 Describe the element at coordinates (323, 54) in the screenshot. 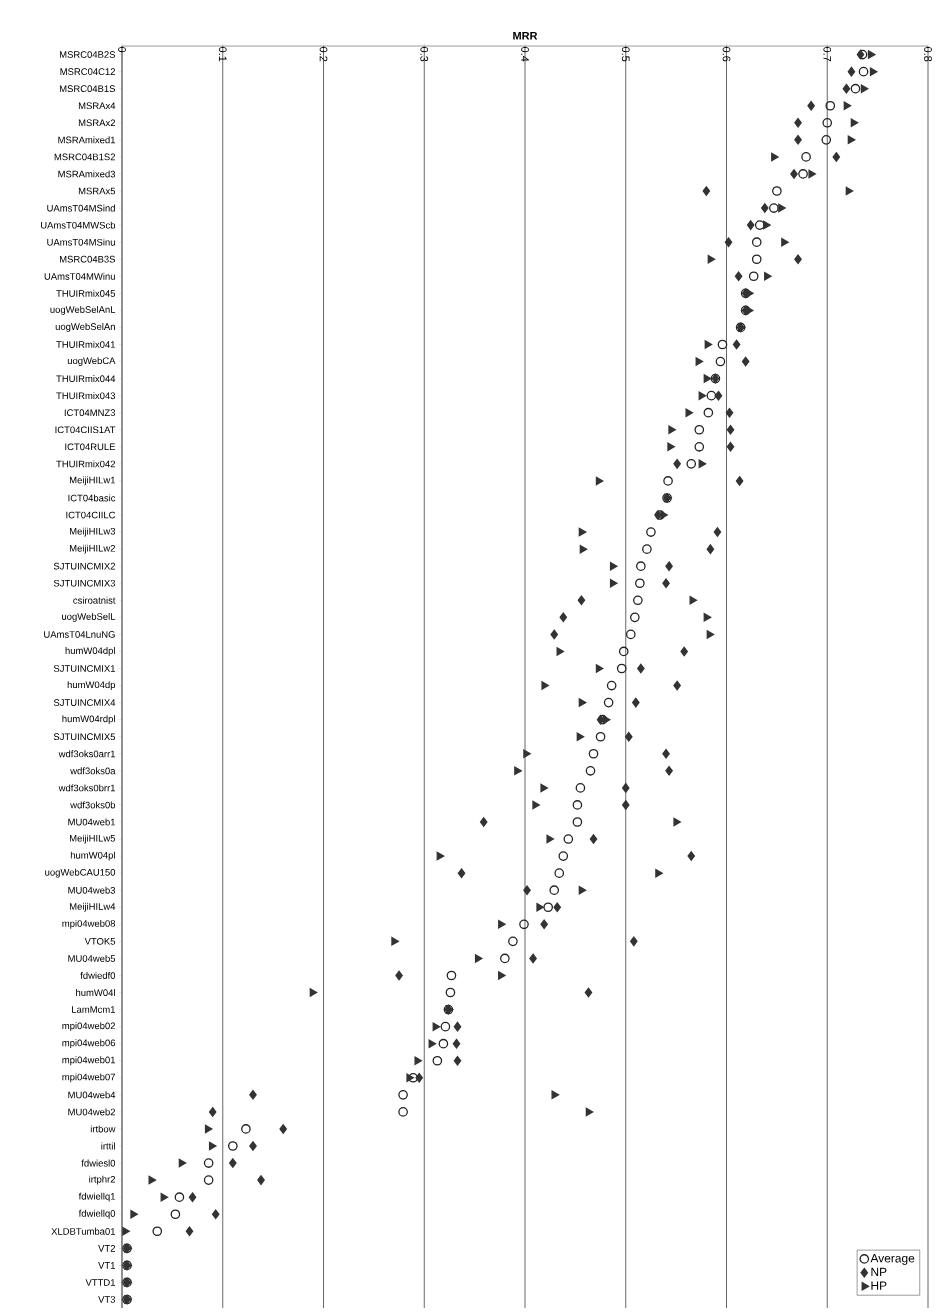

I see `x-tick-label: 0.2` at that location.